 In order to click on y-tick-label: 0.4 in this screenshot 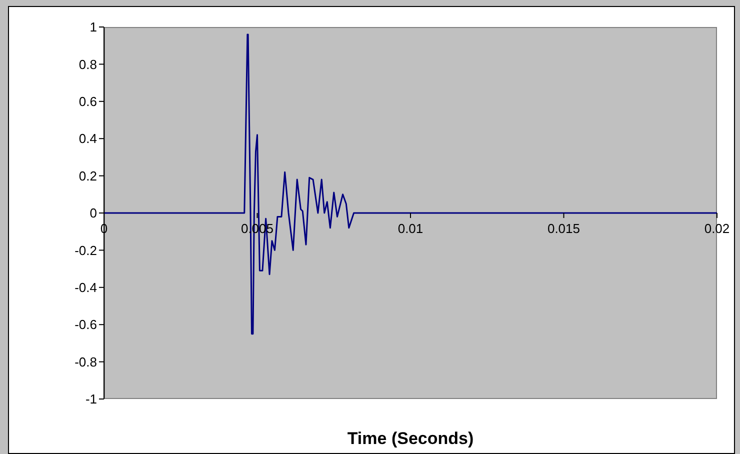, I will do `click(87, 138)`.